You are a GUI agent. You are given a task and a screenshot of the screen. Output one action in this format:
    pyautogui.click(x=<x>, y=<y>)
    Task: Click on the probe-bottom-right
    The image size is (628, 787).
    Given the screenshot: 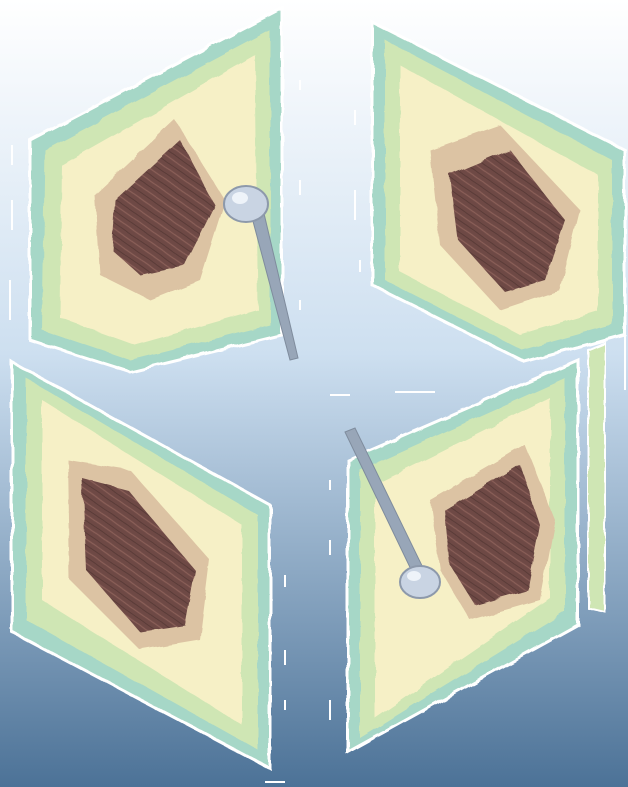 What is the action you would take?
    pyautogui.click(x=392, y=513)
    